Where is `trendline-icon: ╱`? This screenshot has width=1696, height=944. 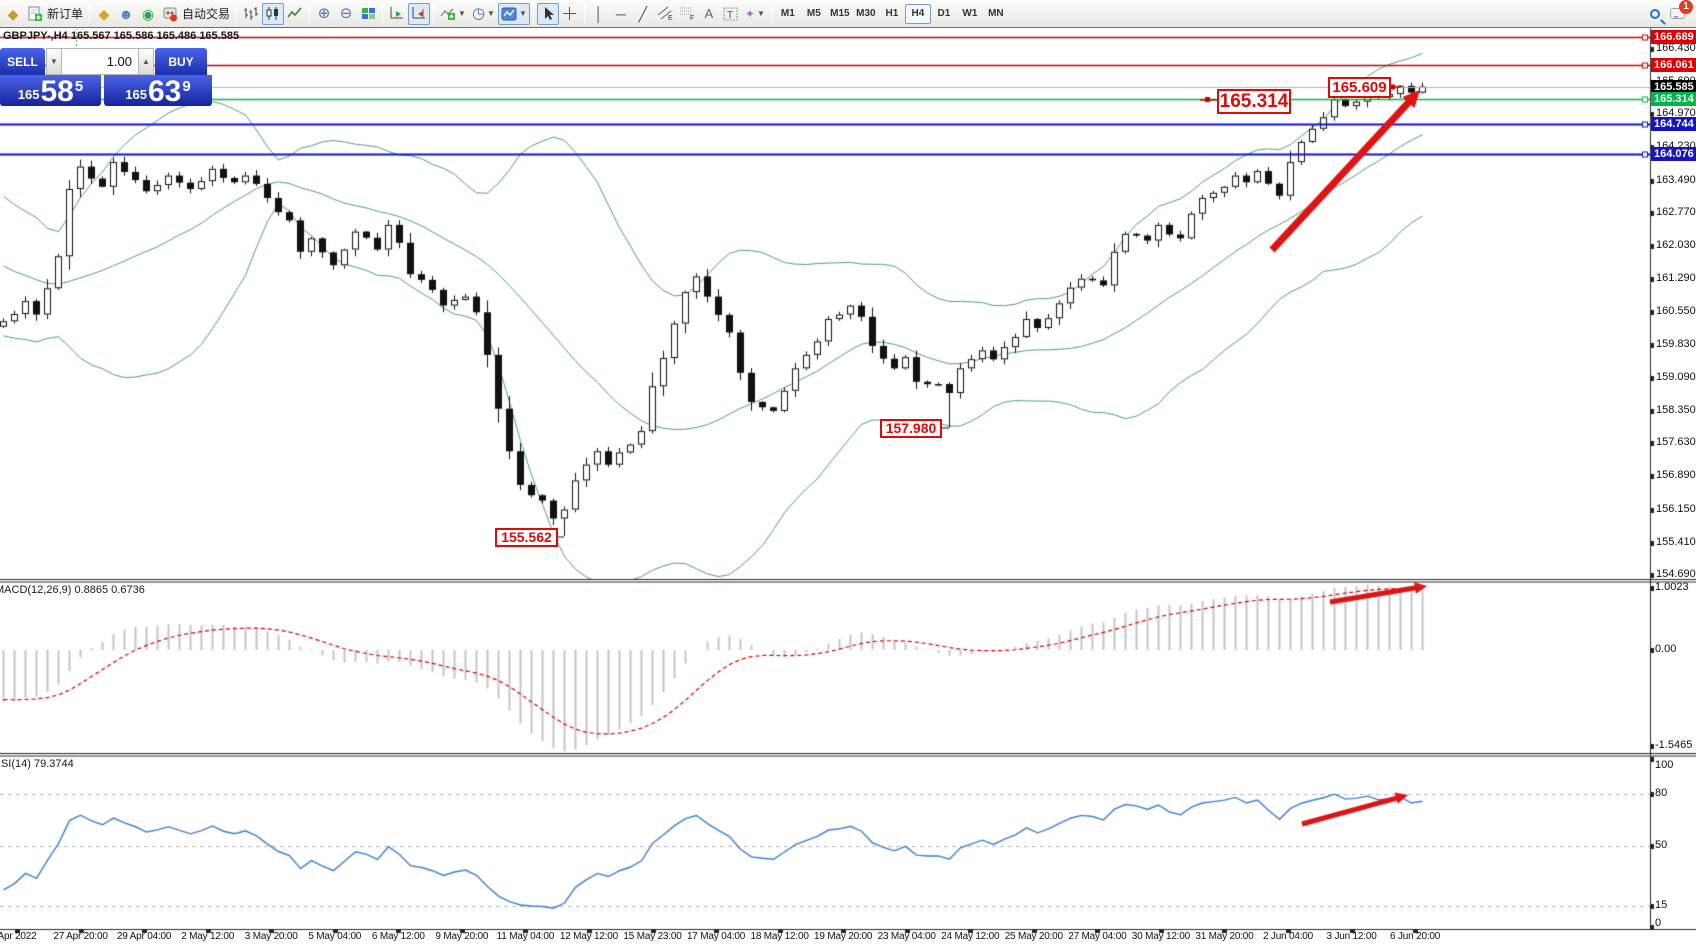
trendline-icon: ╱ is located at coordinates (643, 13).